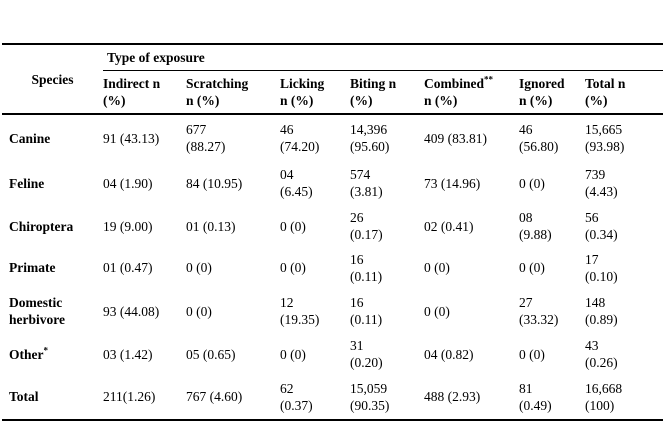  I want to click on column-header-licking: Licking n (%), so click(315, 92).